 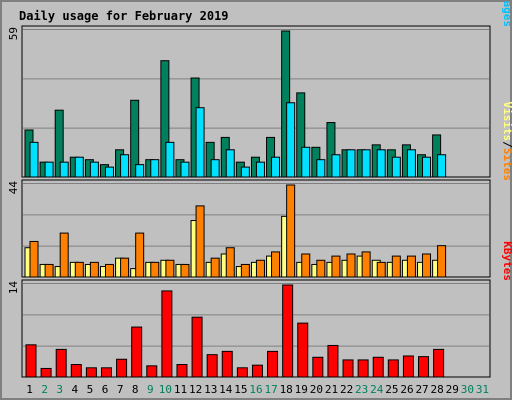 I want to click on y-max-label: 44, so click(x=13, y=188).